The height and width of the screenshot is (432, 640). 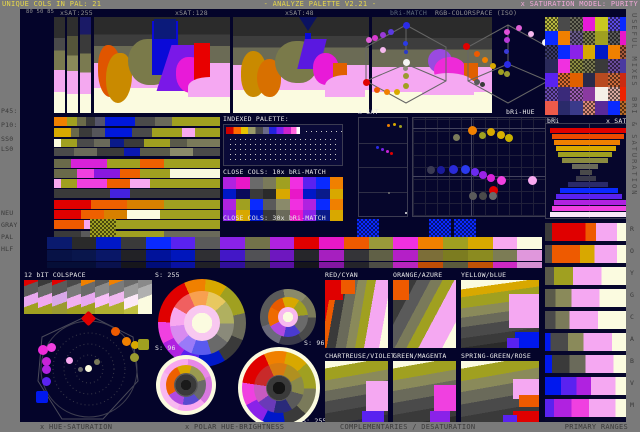 I want to click on comp-title-orange-azure: ORANGE/AZURE, so click(x=418, y=275).